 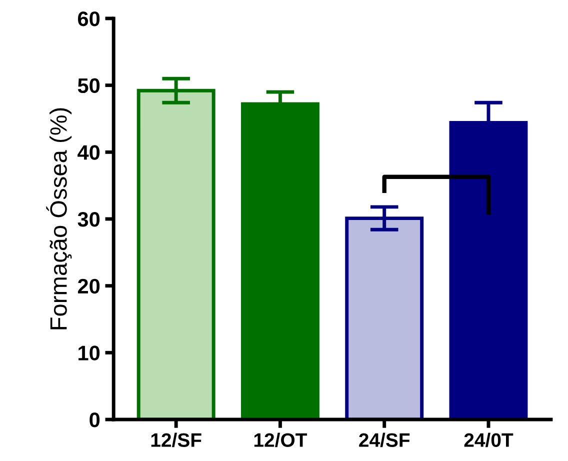 I want to click on y-tick-label: 10, so click(x=89, y=353).